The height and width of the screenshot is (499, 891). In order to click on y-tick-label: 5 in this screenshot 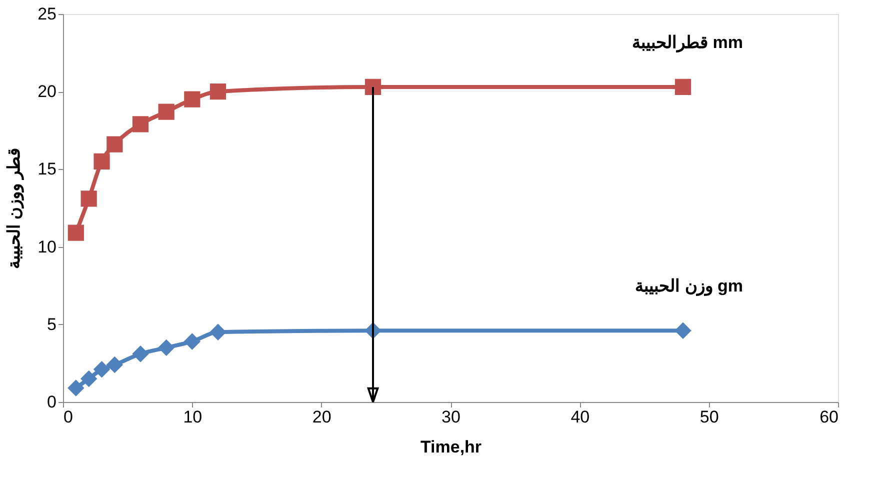, I will do `click(51, 324)`.